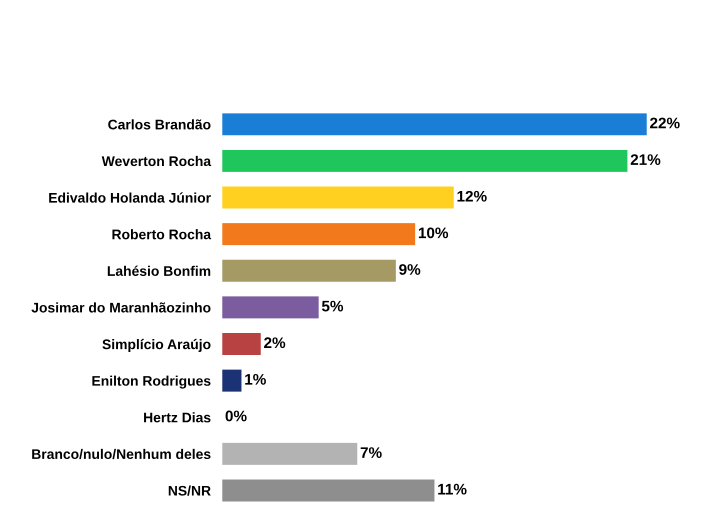  What do you see at coordinates (236, 416) in the screenshot?
I see `data-label: 0%` at bounding box center [236, 416].